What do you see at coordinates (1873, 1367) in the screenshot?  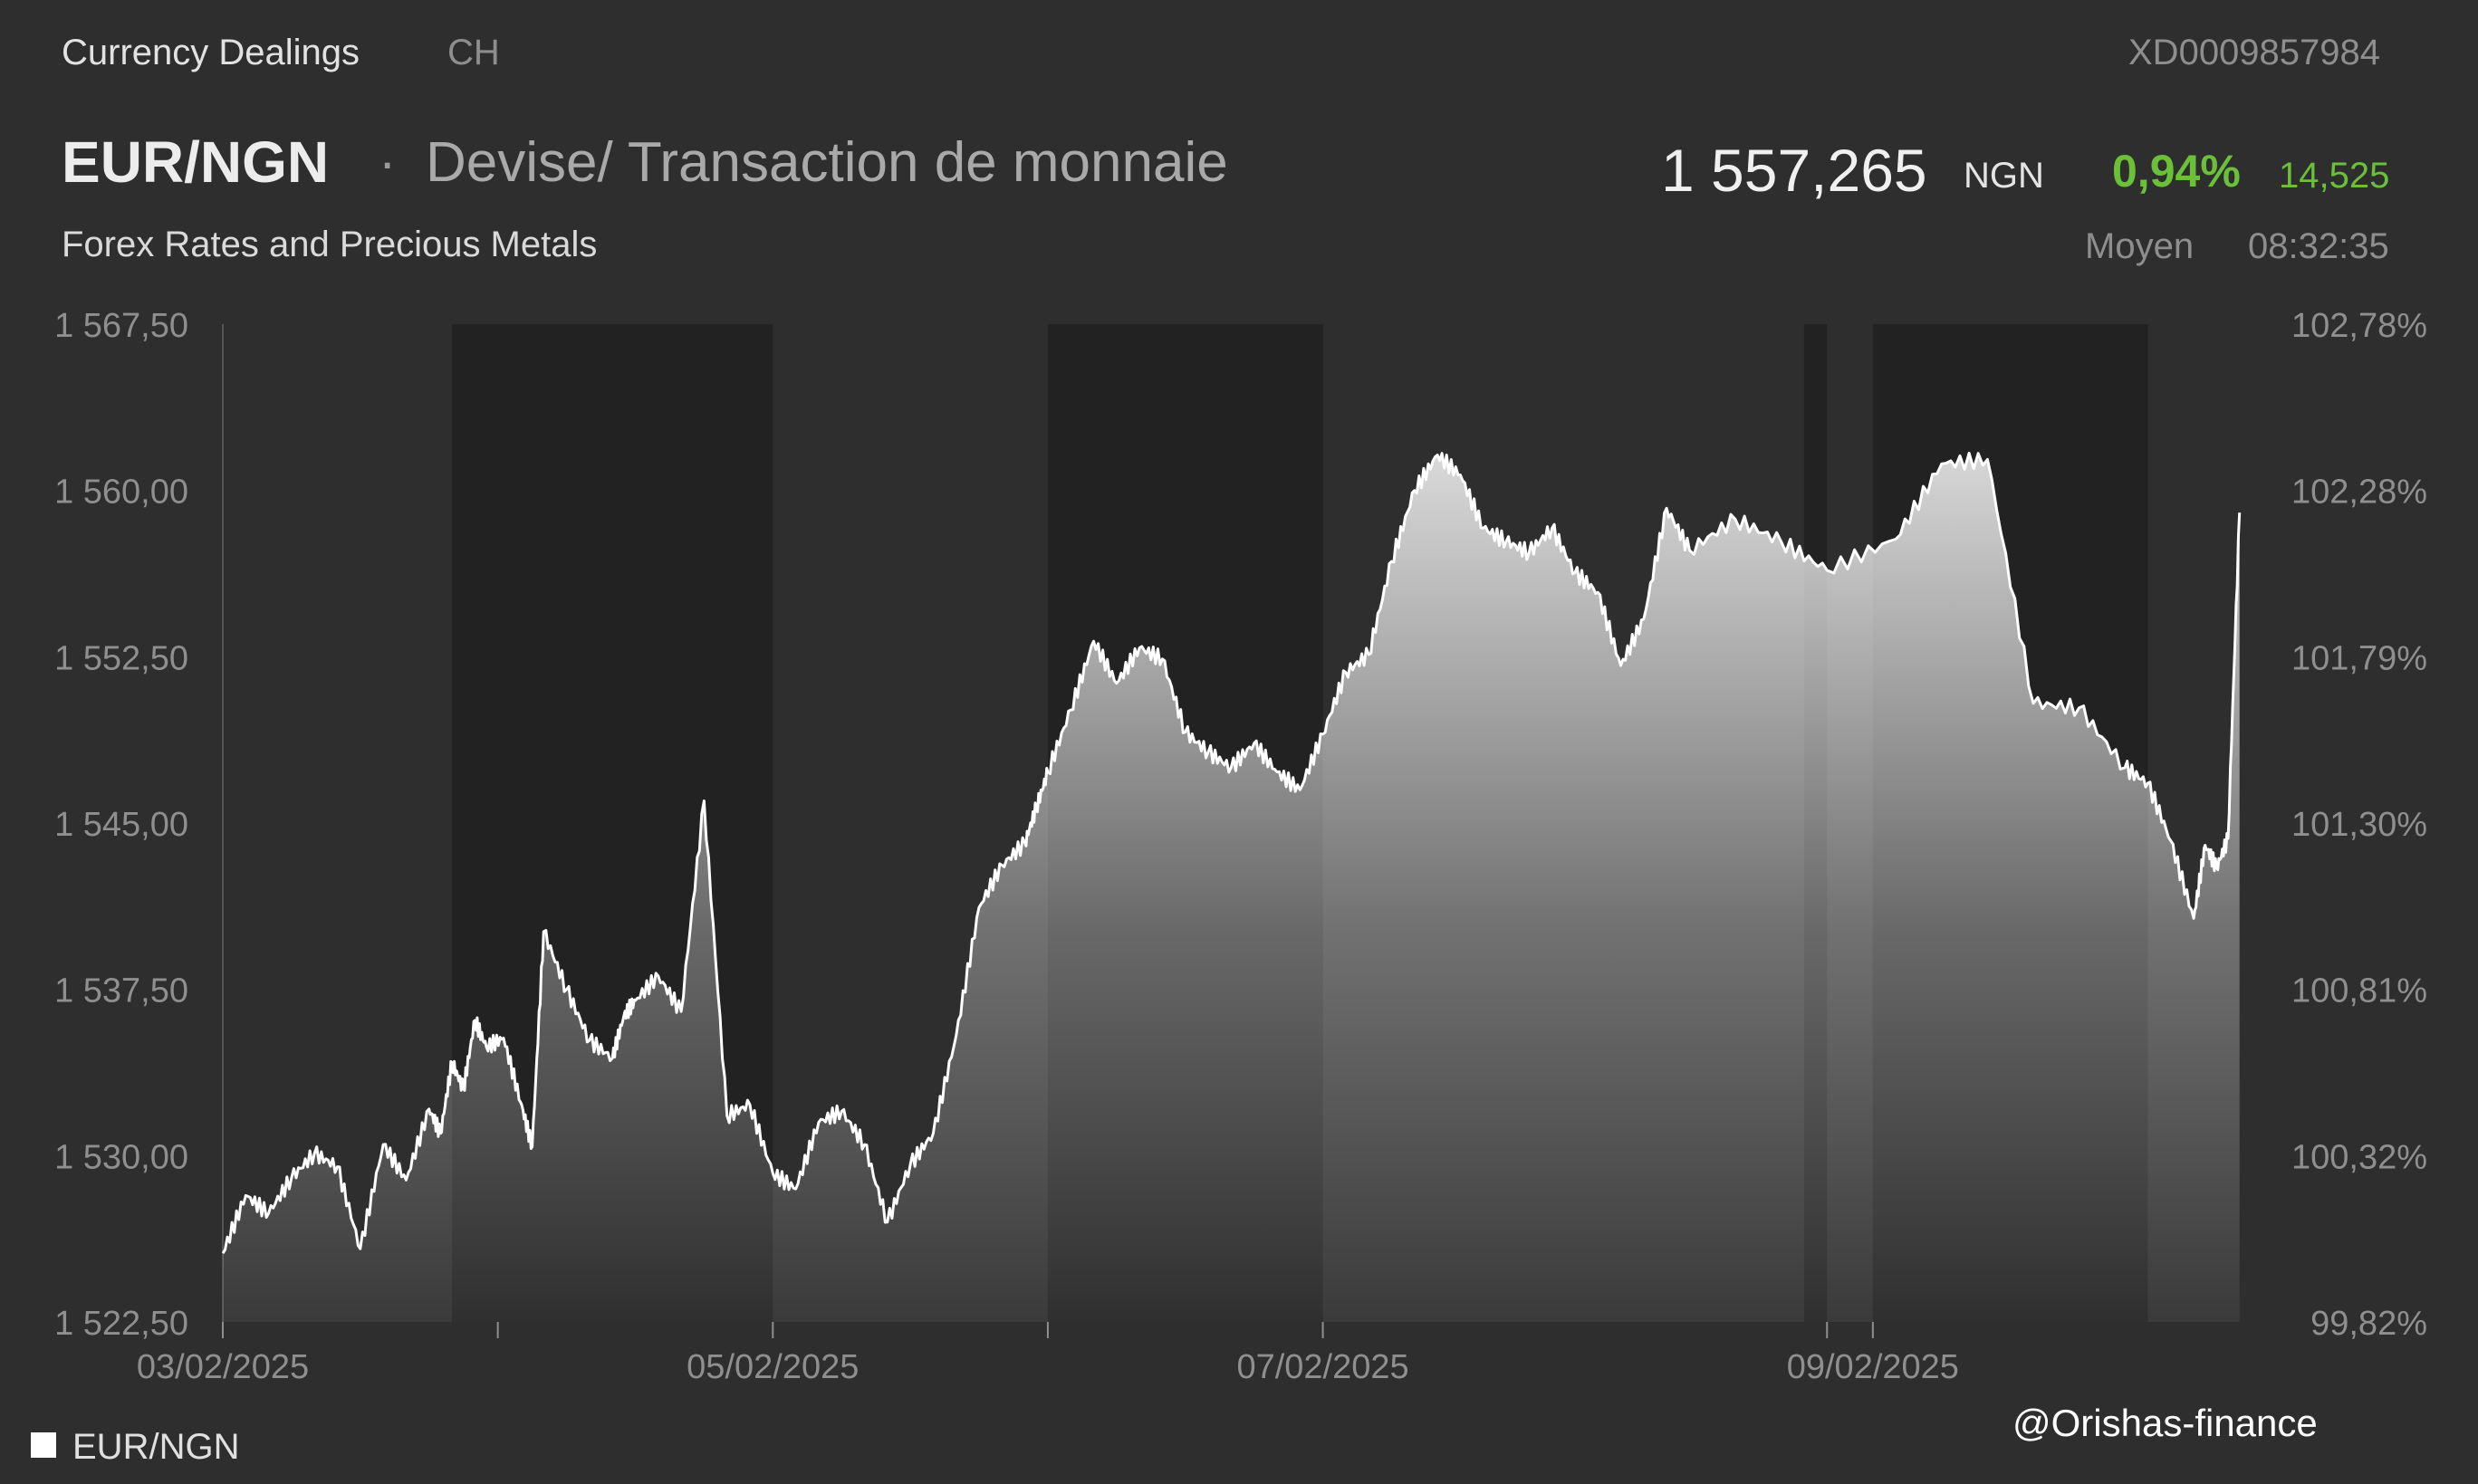 I see `x-tick-label: 09/02/2025` at bounding box center [1873, 1367].